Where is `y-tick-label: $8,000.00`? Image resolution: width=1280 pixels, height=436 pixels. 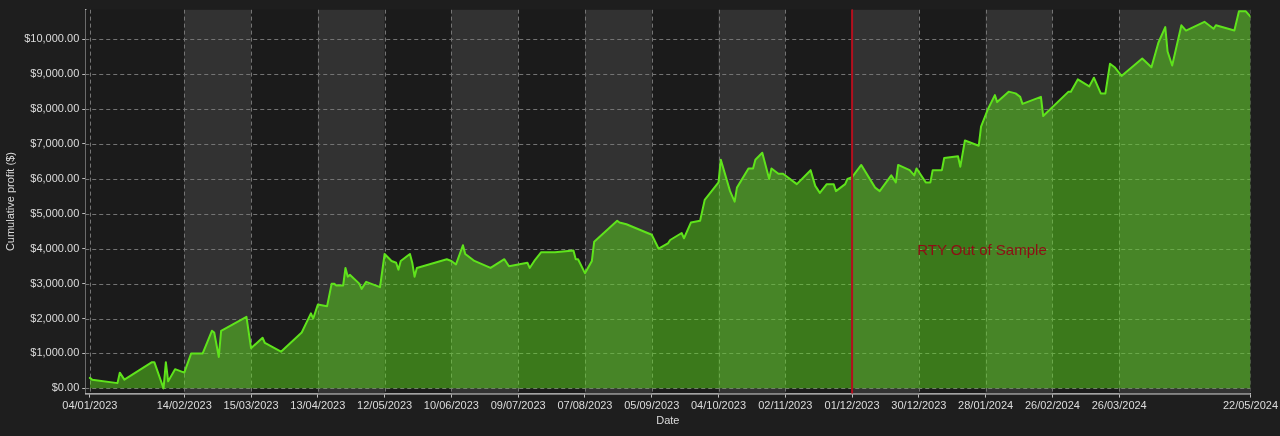 y-tick-label: $8,000.00 is located at coordinates (55, 108).